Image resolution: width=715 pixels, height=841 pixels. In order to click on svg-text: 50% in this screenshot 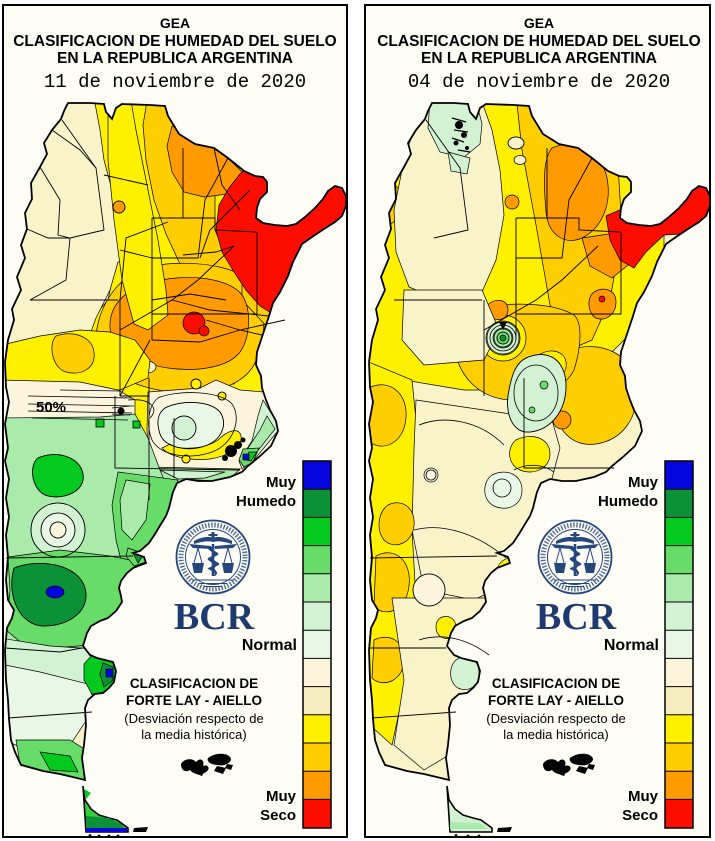, I will do `click(51, 407)`.